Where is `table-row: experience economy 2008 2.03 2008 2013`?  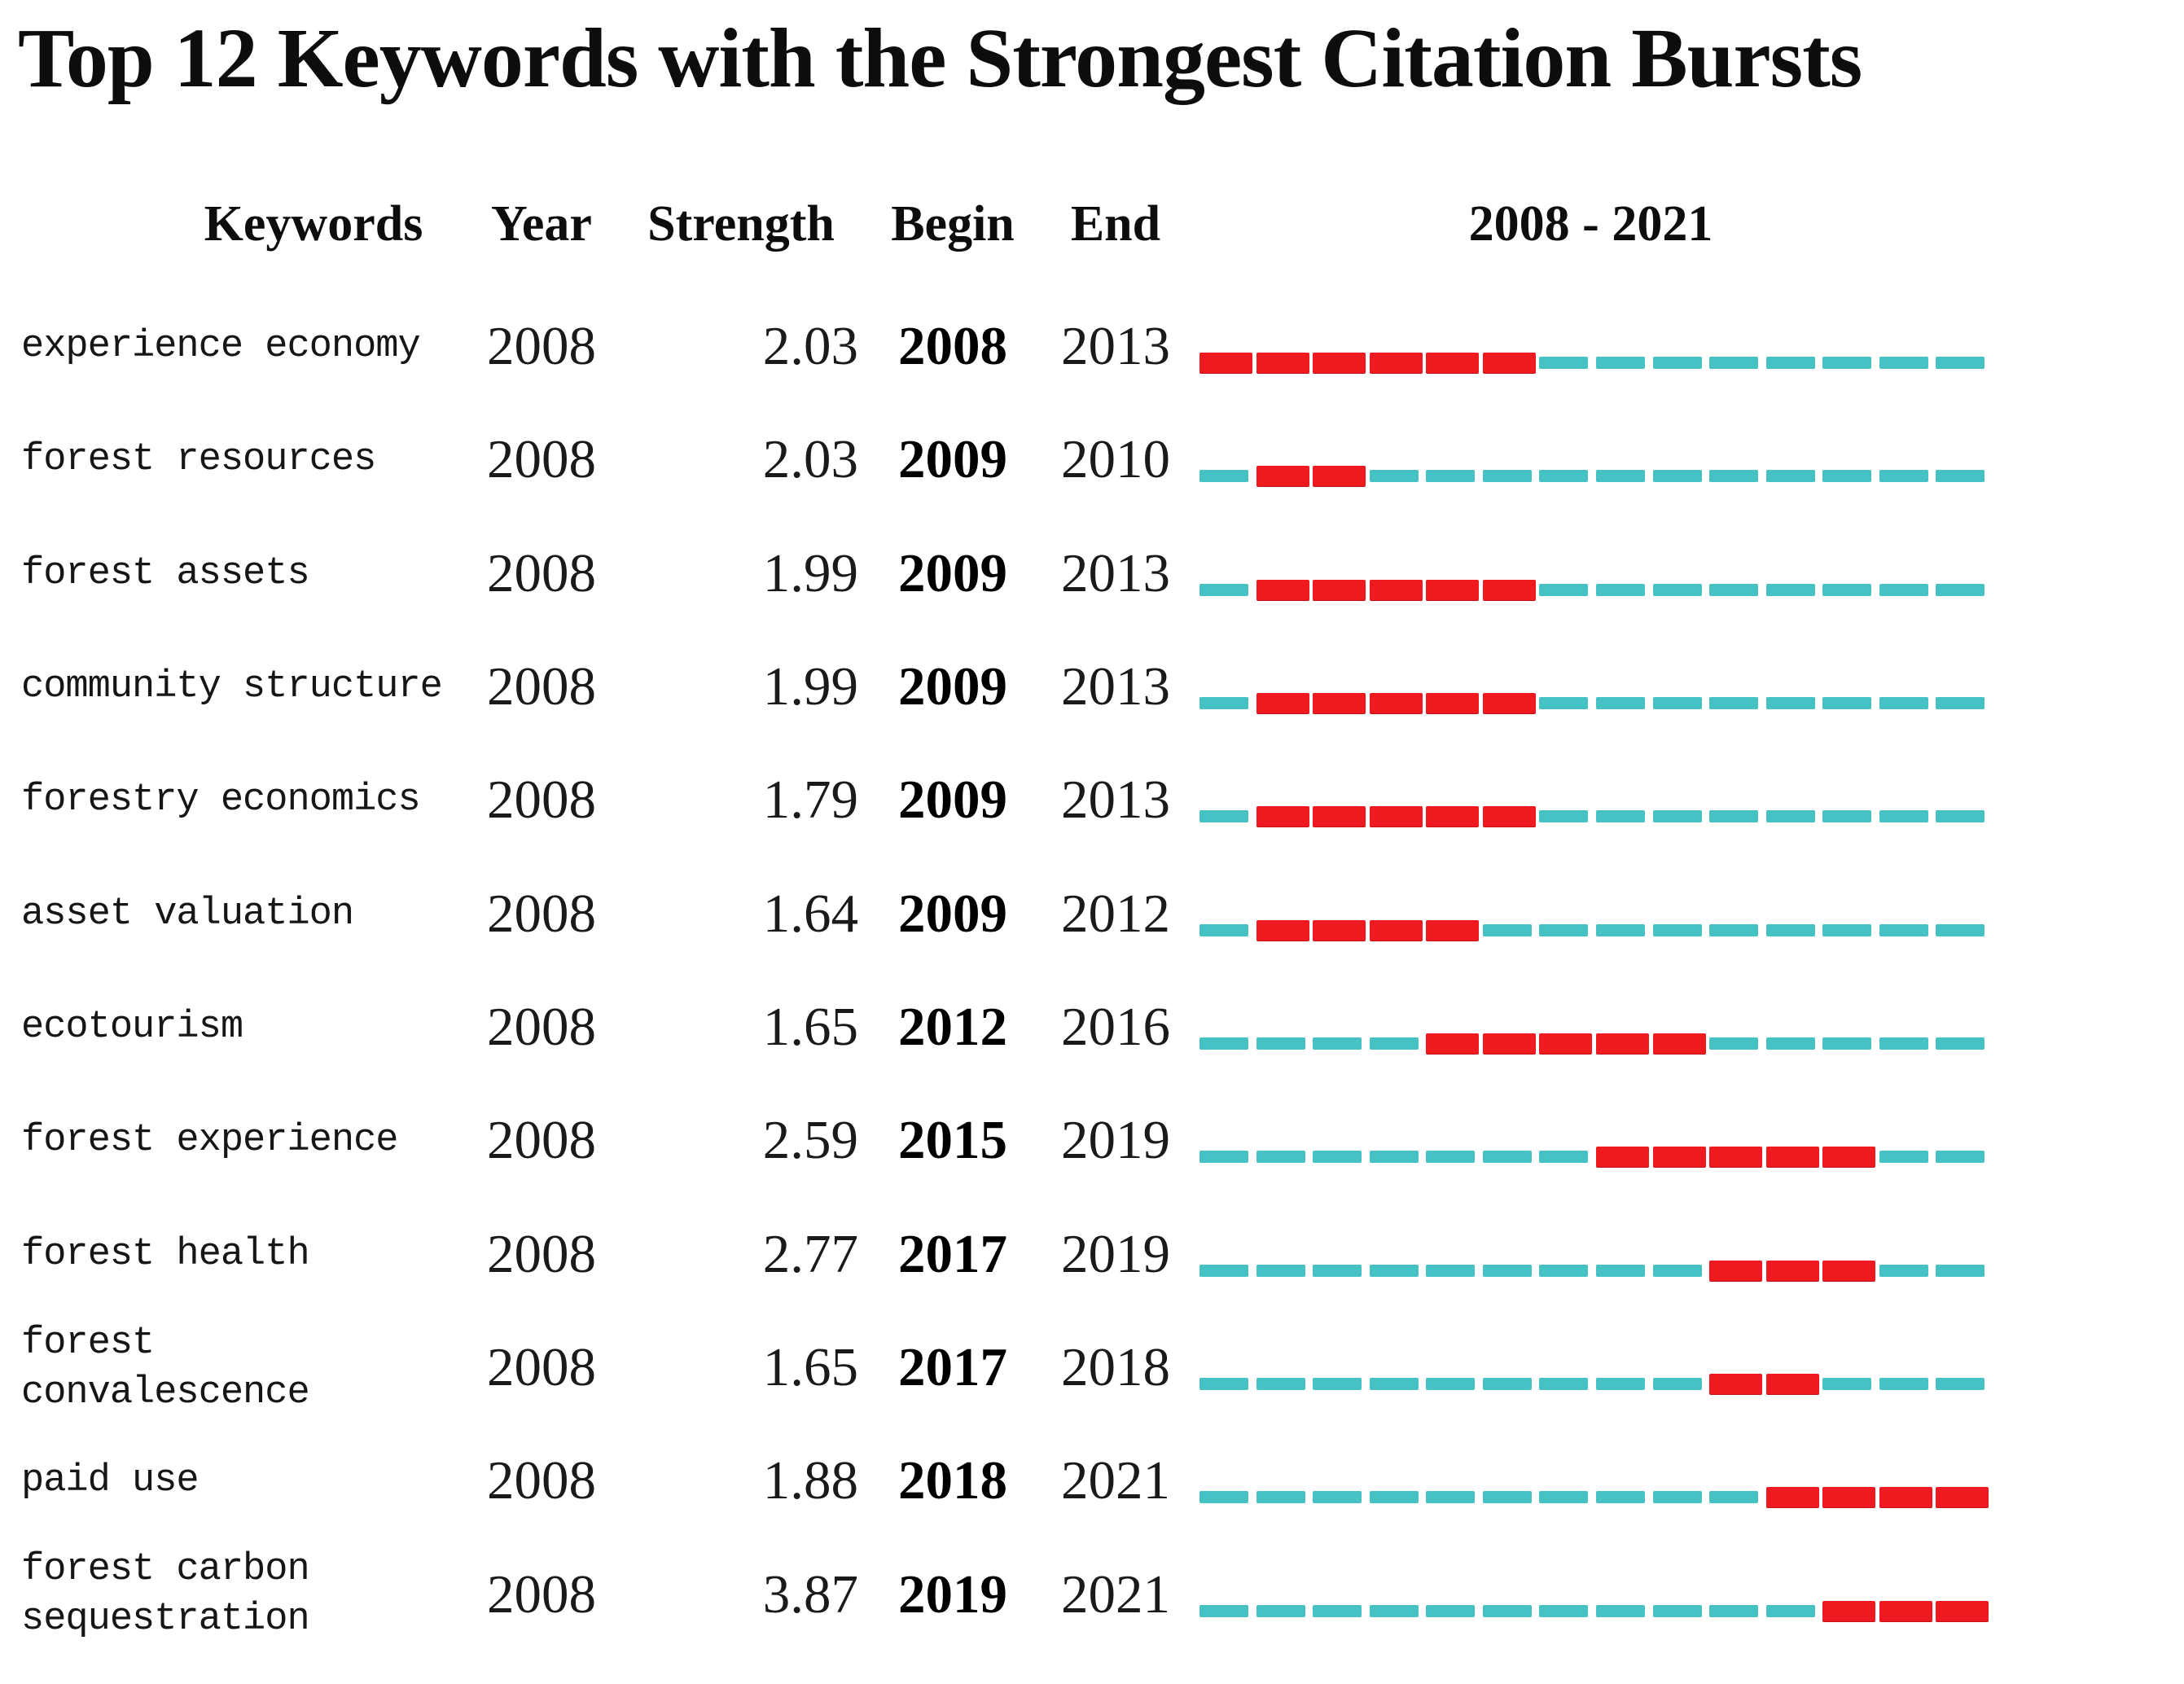
table-row: experience economy 2008 2.03 2008 2013 is located at coordinates (1092, 346).